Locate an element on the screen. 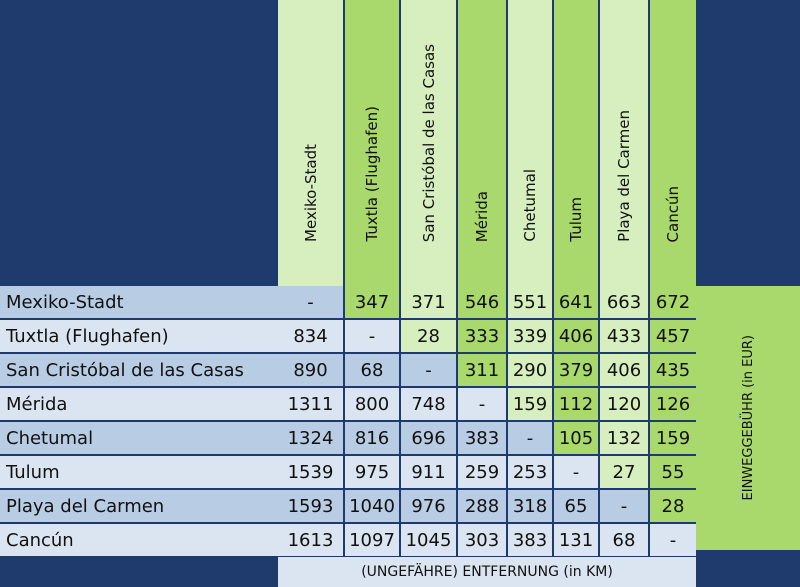 The image size is (800, 587). fee-axis-label: EINWEGGEBÜHR (in EUR) is located at coordinates (748, 418).